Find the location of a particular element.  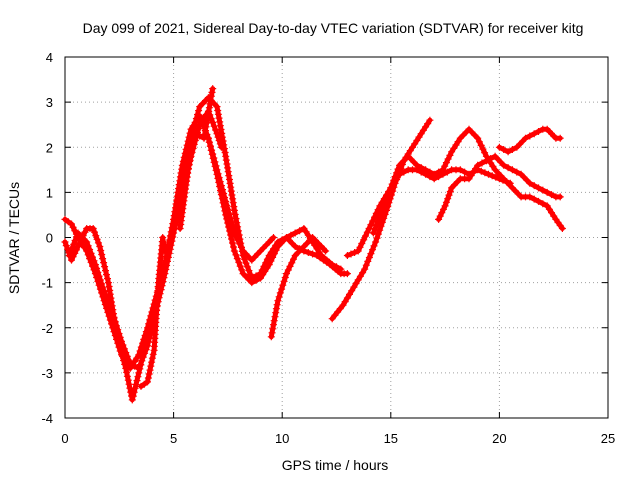

x-tick-label: 20 is located at coordinates (499, 438).